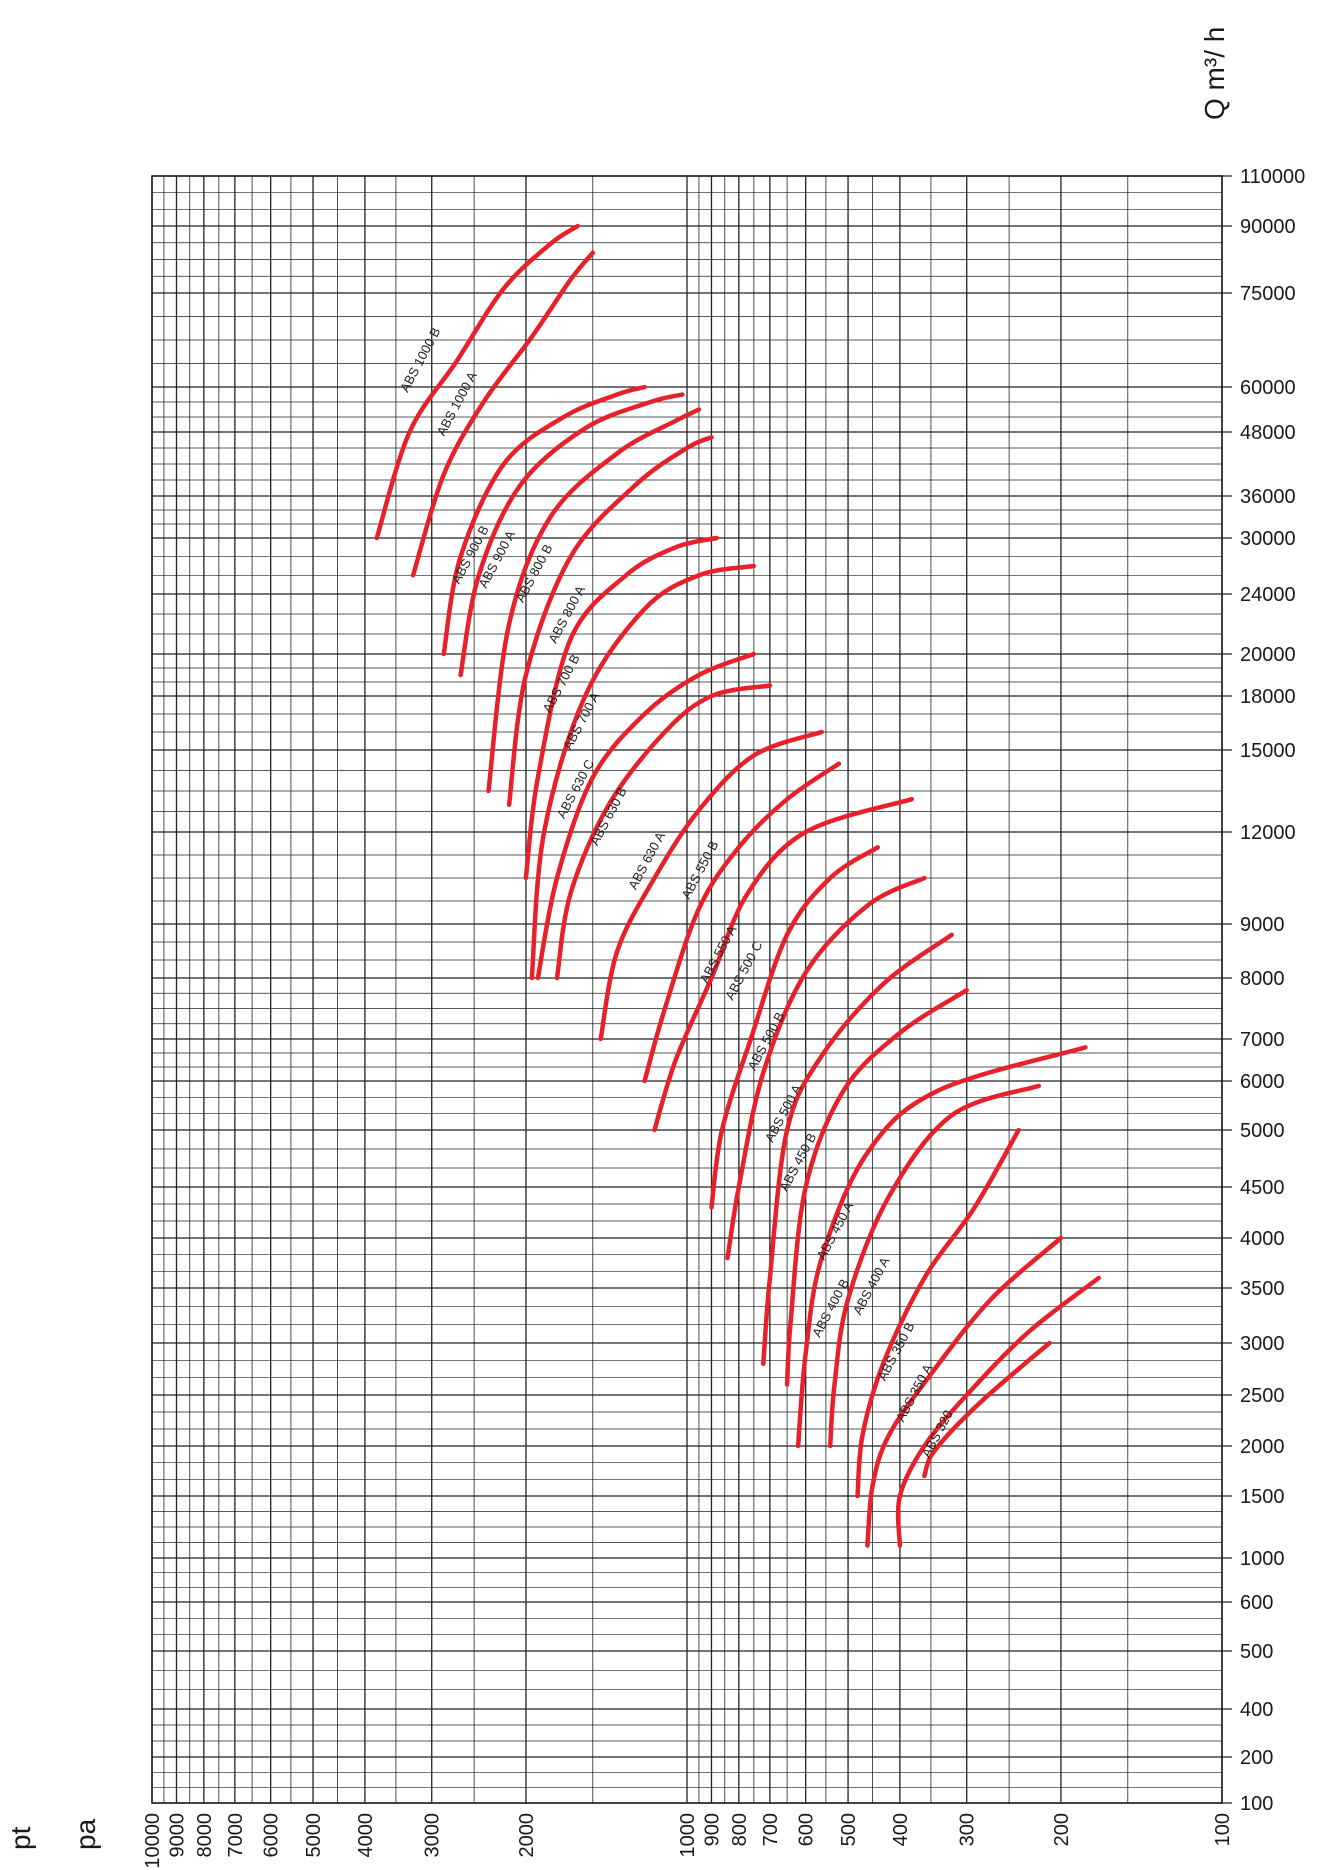 The width and height of the screenshot is (1326, 1870). What do you see at coordinates (783, 1113) in the screenshot?
I see `curve-label: ABS 500 A` at bounding box center [783, 1113].